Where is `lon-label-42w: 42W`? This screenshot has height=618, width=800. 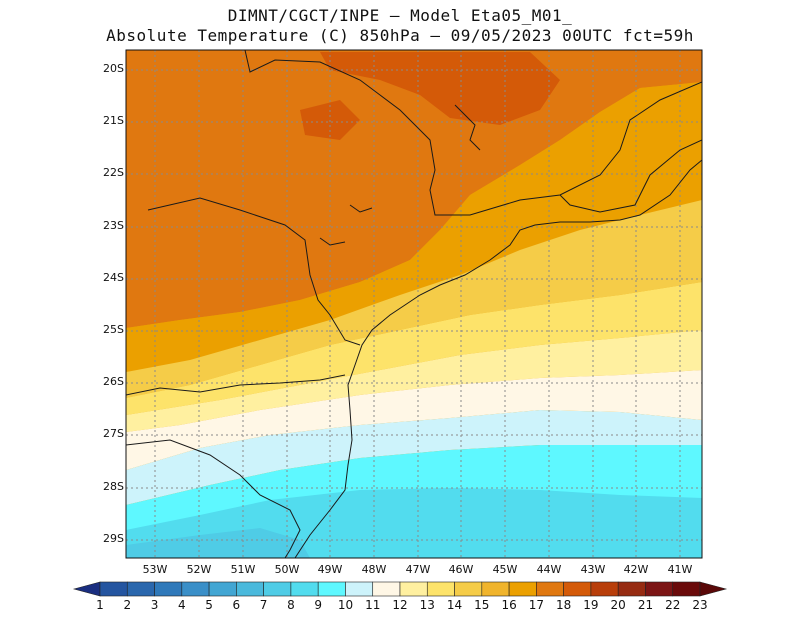 lon-label-42w: 42W is located at coordinates (636, 569).